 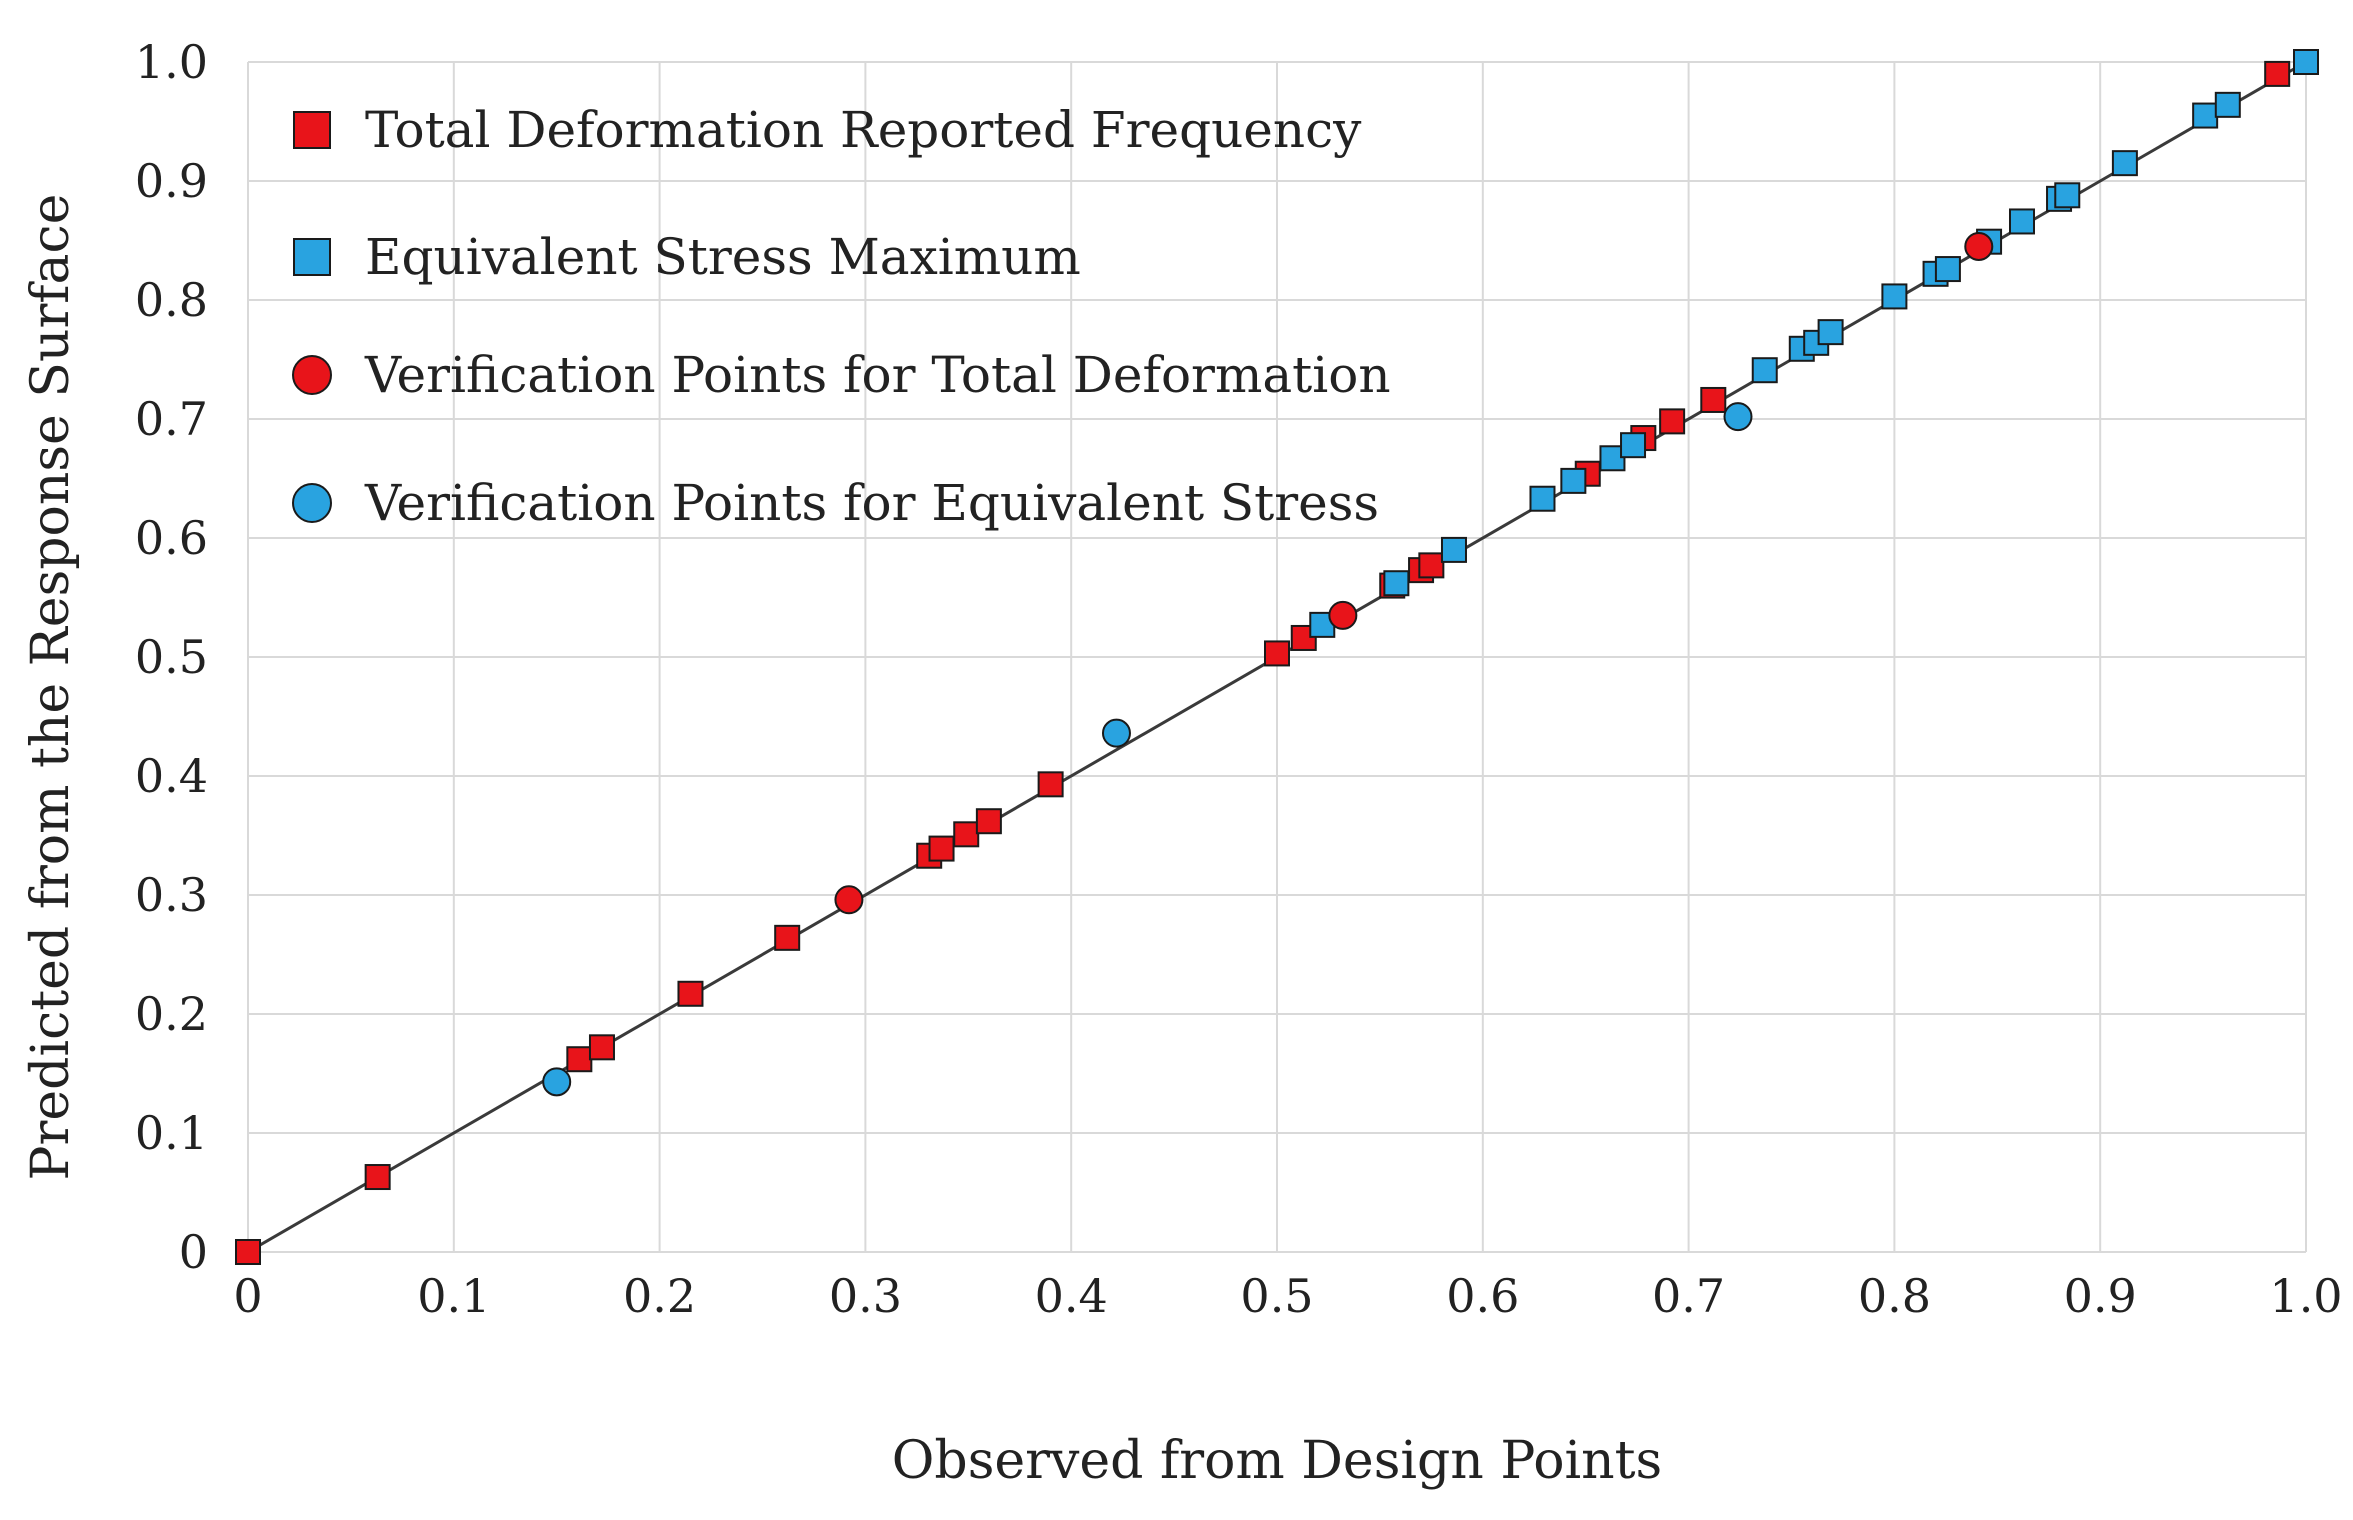 I want to click on legend-label: Equivalent Stress Maximum, so click(x=723, y=257).